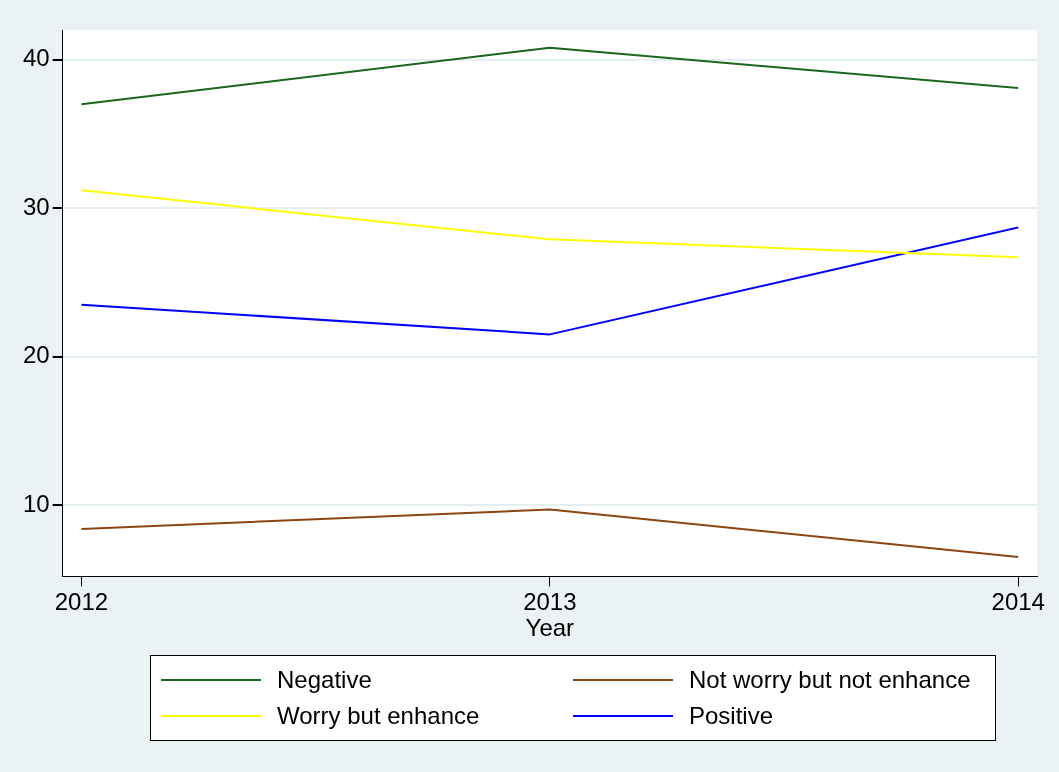 This screenshot has width=1059, height=772. What do you see at coordinates (36, 206) in the screenshot?
I see `y-tick-label: 30` at bounding box center [36, 206].